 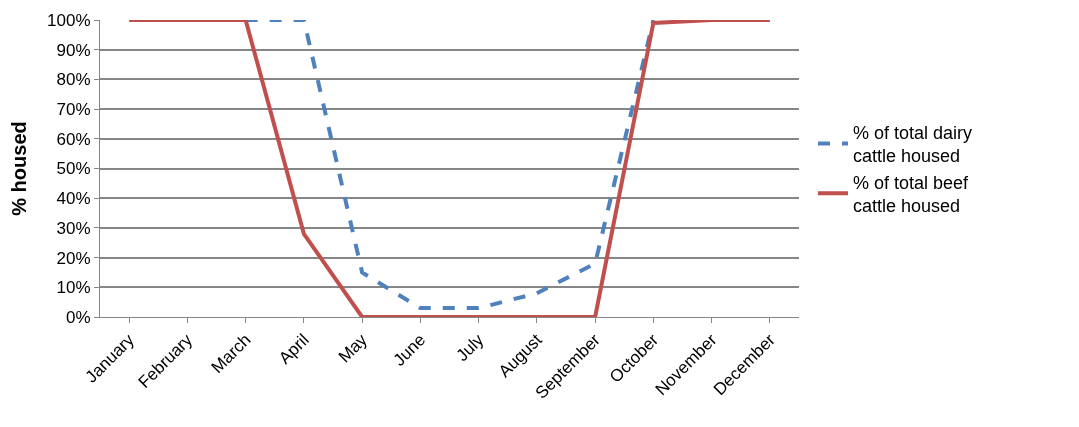 What do you see at coordinates (78, 317) in the screenshot?
I see `y-tick-label: 0%` at bounding box center [78, 317].